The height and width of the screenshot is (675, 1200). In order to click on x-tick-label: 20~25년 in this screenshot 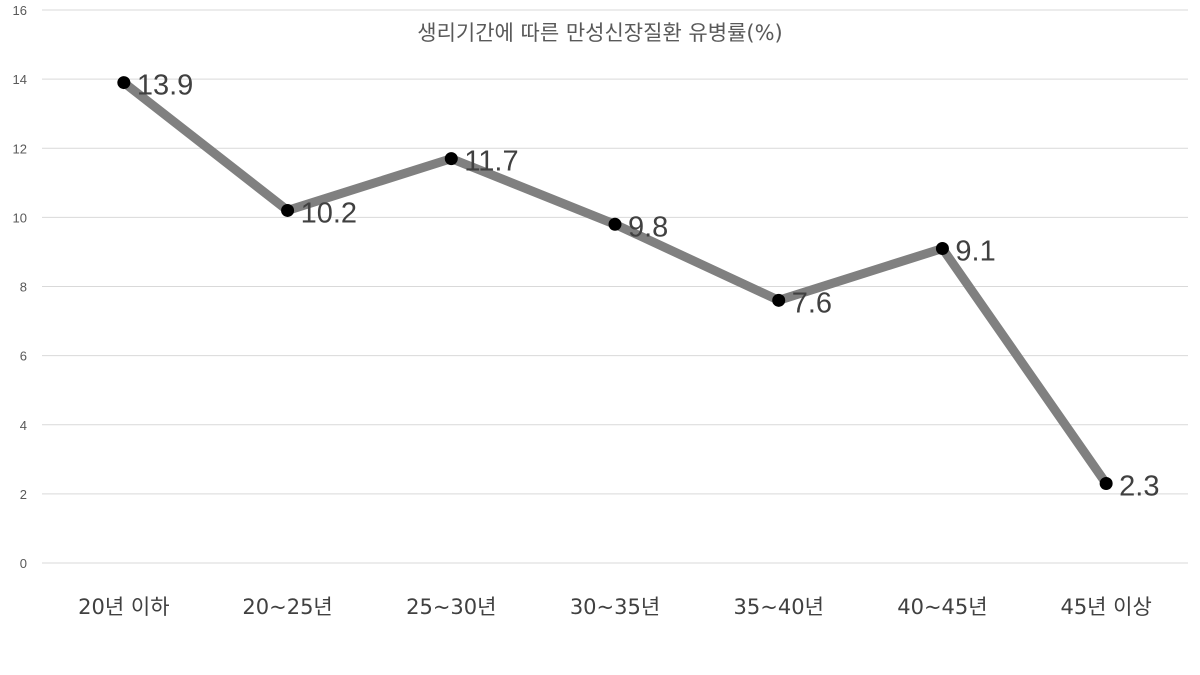, I will do `click(287, 607)`.